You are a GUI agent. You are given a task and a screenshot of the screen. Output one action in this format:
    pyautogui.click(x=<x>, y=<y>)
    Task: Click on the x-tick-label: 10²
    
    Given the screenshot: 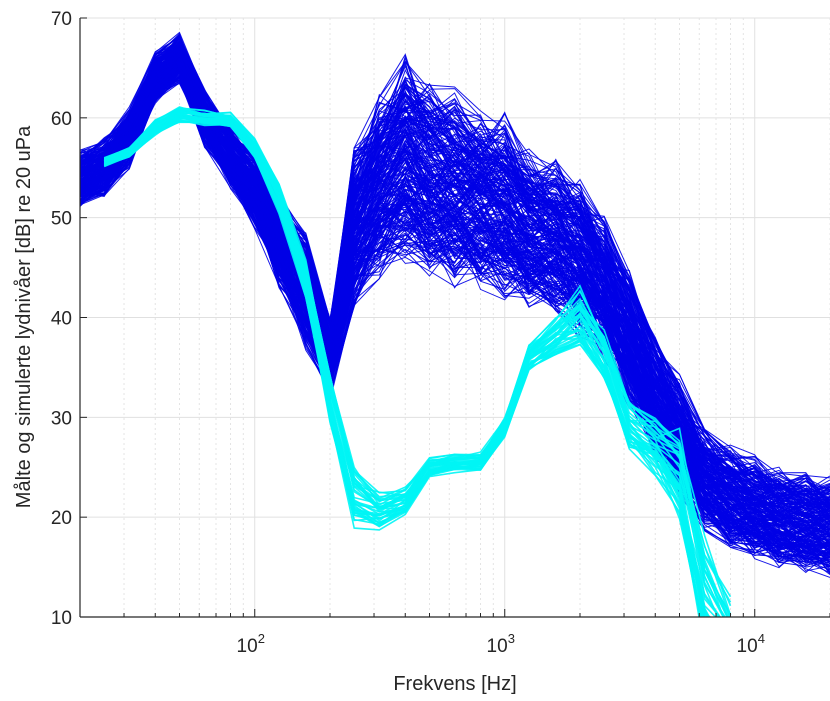 What is the action you would take?
    pyautogui.click(x=251, y=644)
    